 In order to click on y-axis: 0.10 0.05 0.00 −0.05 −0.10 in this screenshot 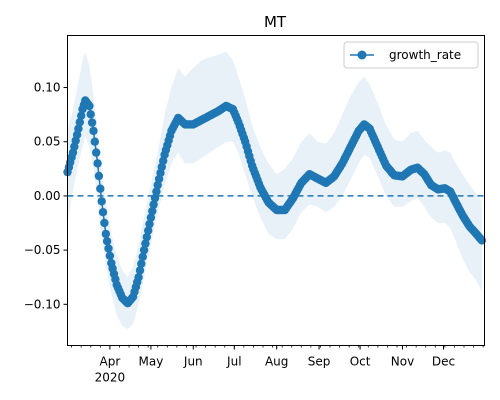, I will do `click(46, 196)`.